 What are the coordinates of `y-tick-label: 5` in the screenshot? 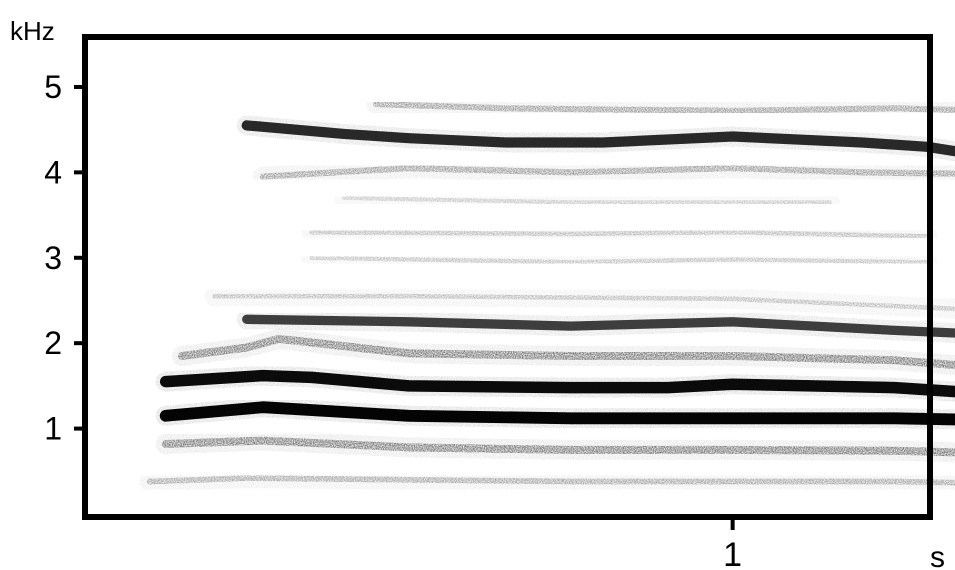 It's located at (53, 87).